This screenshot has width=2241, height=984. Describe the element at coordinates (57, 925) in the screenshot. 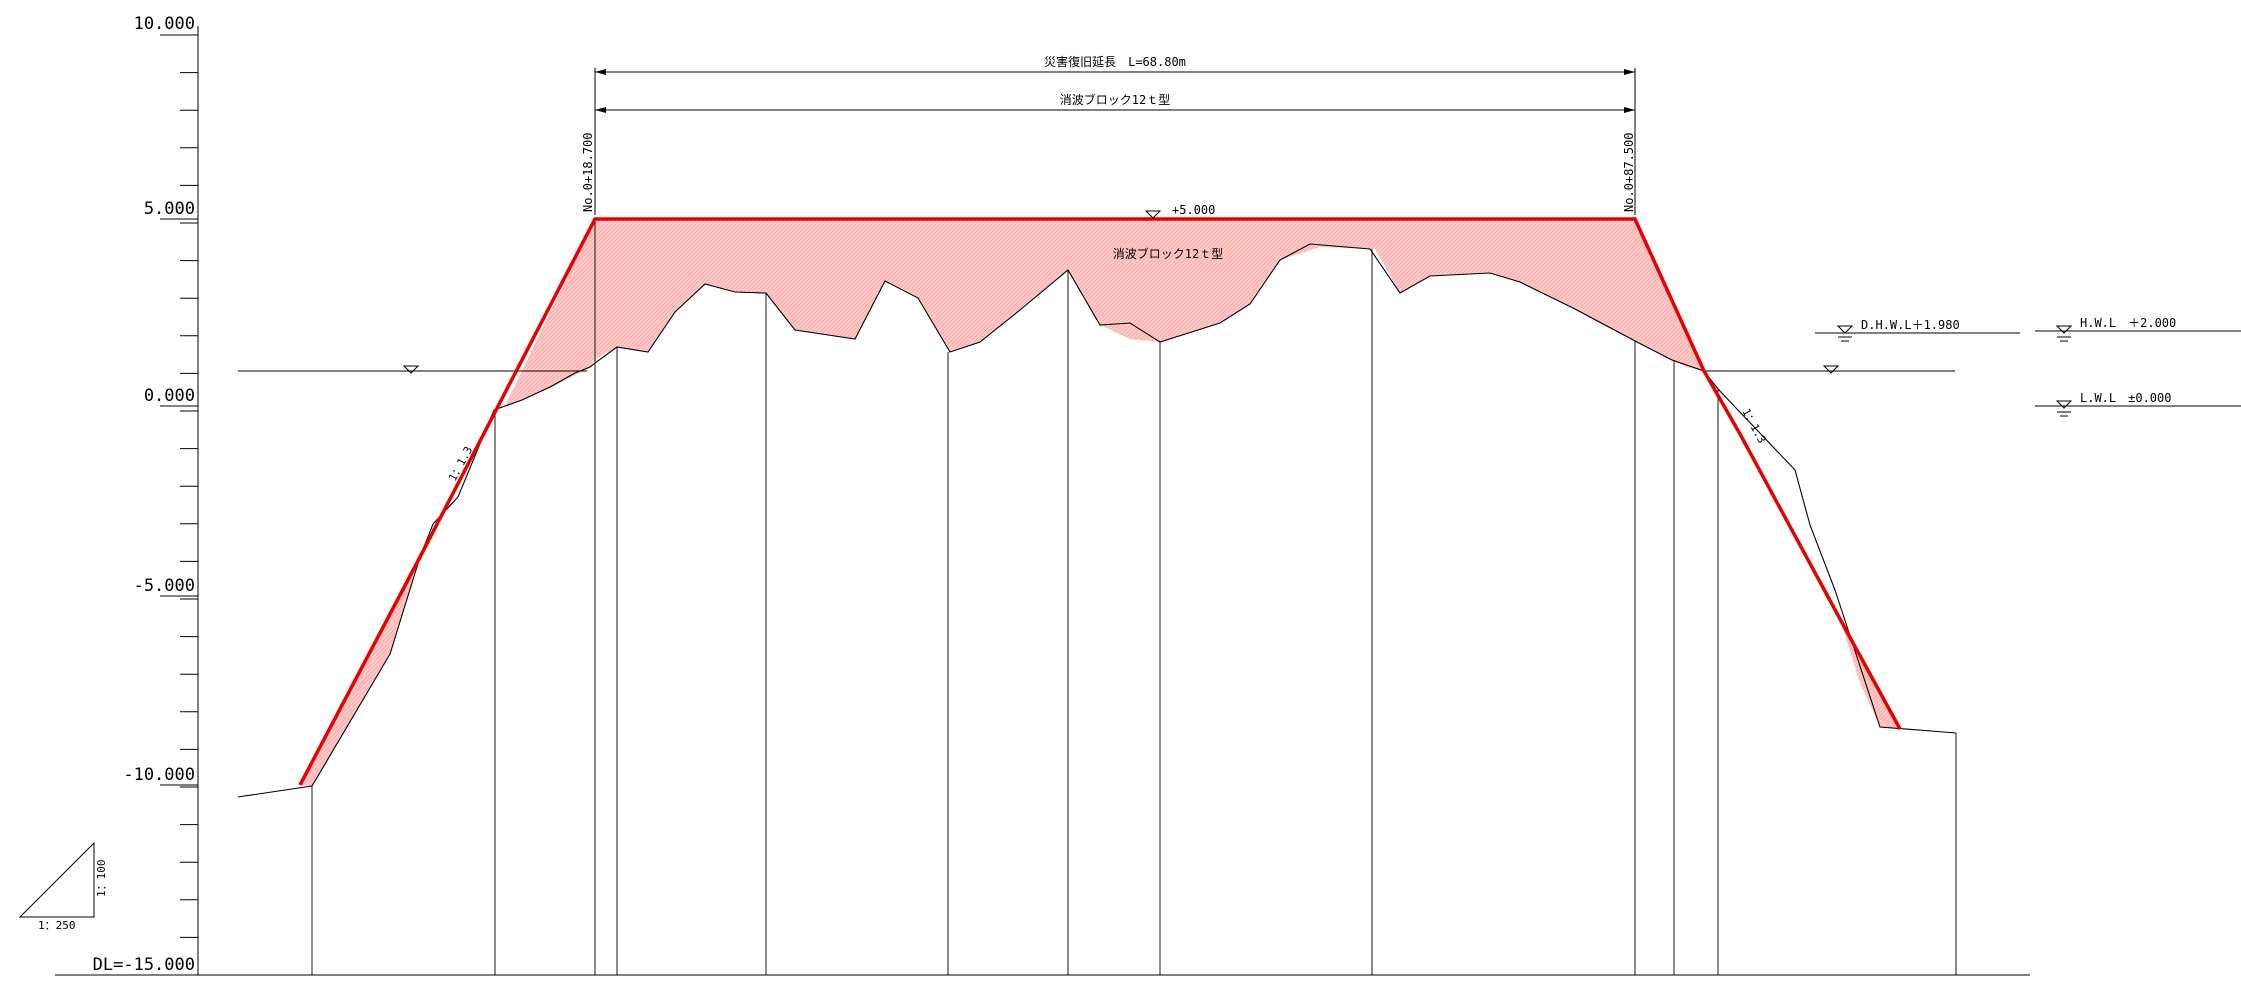

I see `scale-horizontal-label: 1：250` at that location.